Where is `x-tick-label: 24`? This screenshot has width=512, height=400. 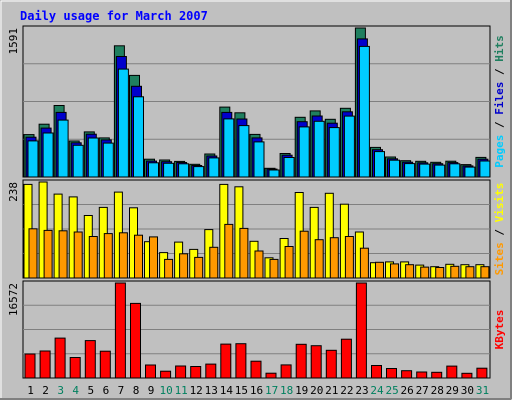 x-tick-label: 24 is located at coordinates (377, 390).